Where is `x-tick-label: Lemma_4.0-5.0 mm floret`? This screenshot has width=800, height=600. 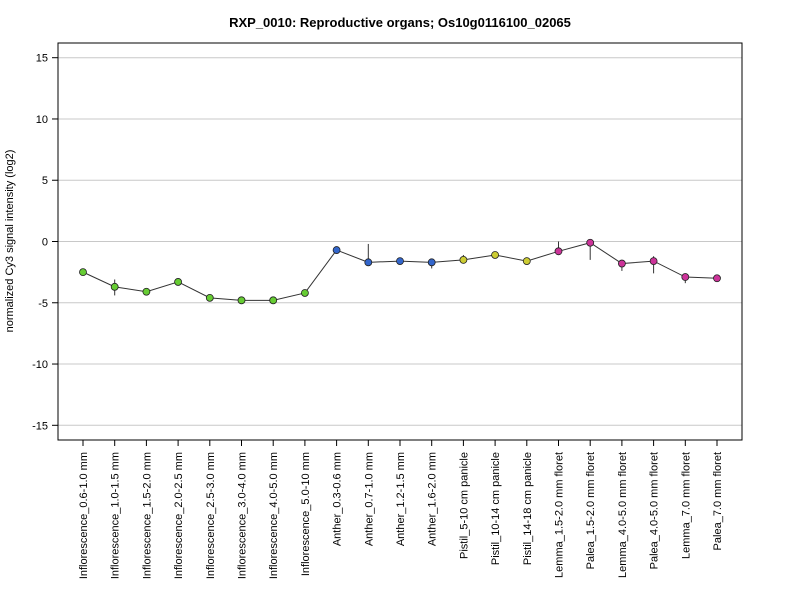
x-tick-label: Lemma_4.0-5.0 mm floret is located at coordinates (623, 515).